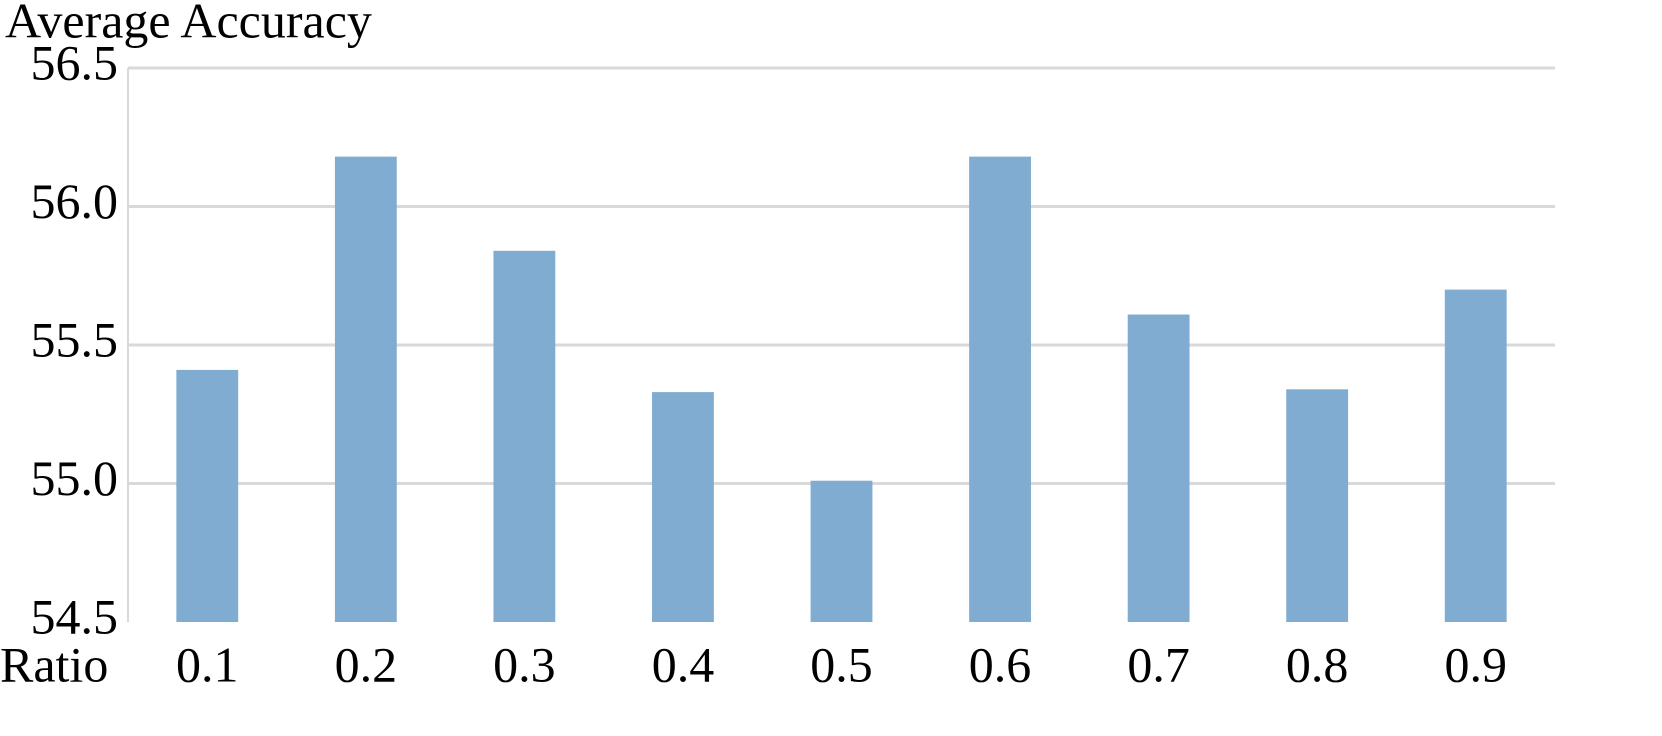  I want to click on x-tick-label: 0.4, so click(683, 664).